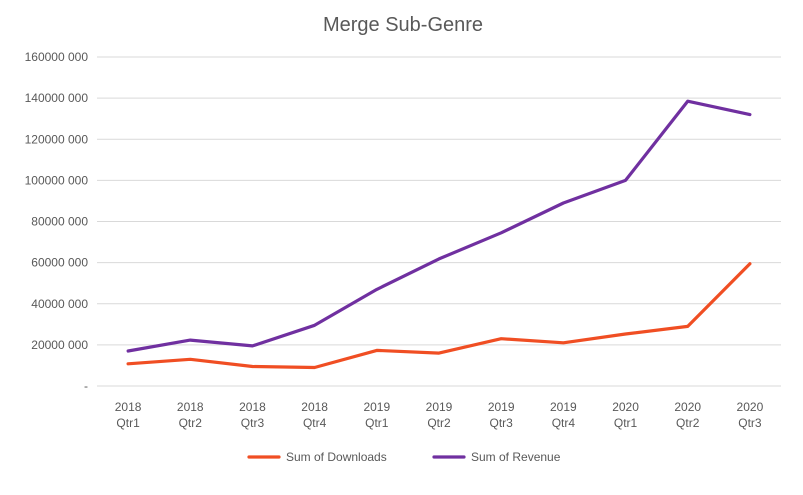 Image resolution: width=803 pixels, height=495 pixels. What do you see at coordinates (57, 98) in the screenshot?
I see `y-tick-label: 140000 000` at bounding box center [57, 98].